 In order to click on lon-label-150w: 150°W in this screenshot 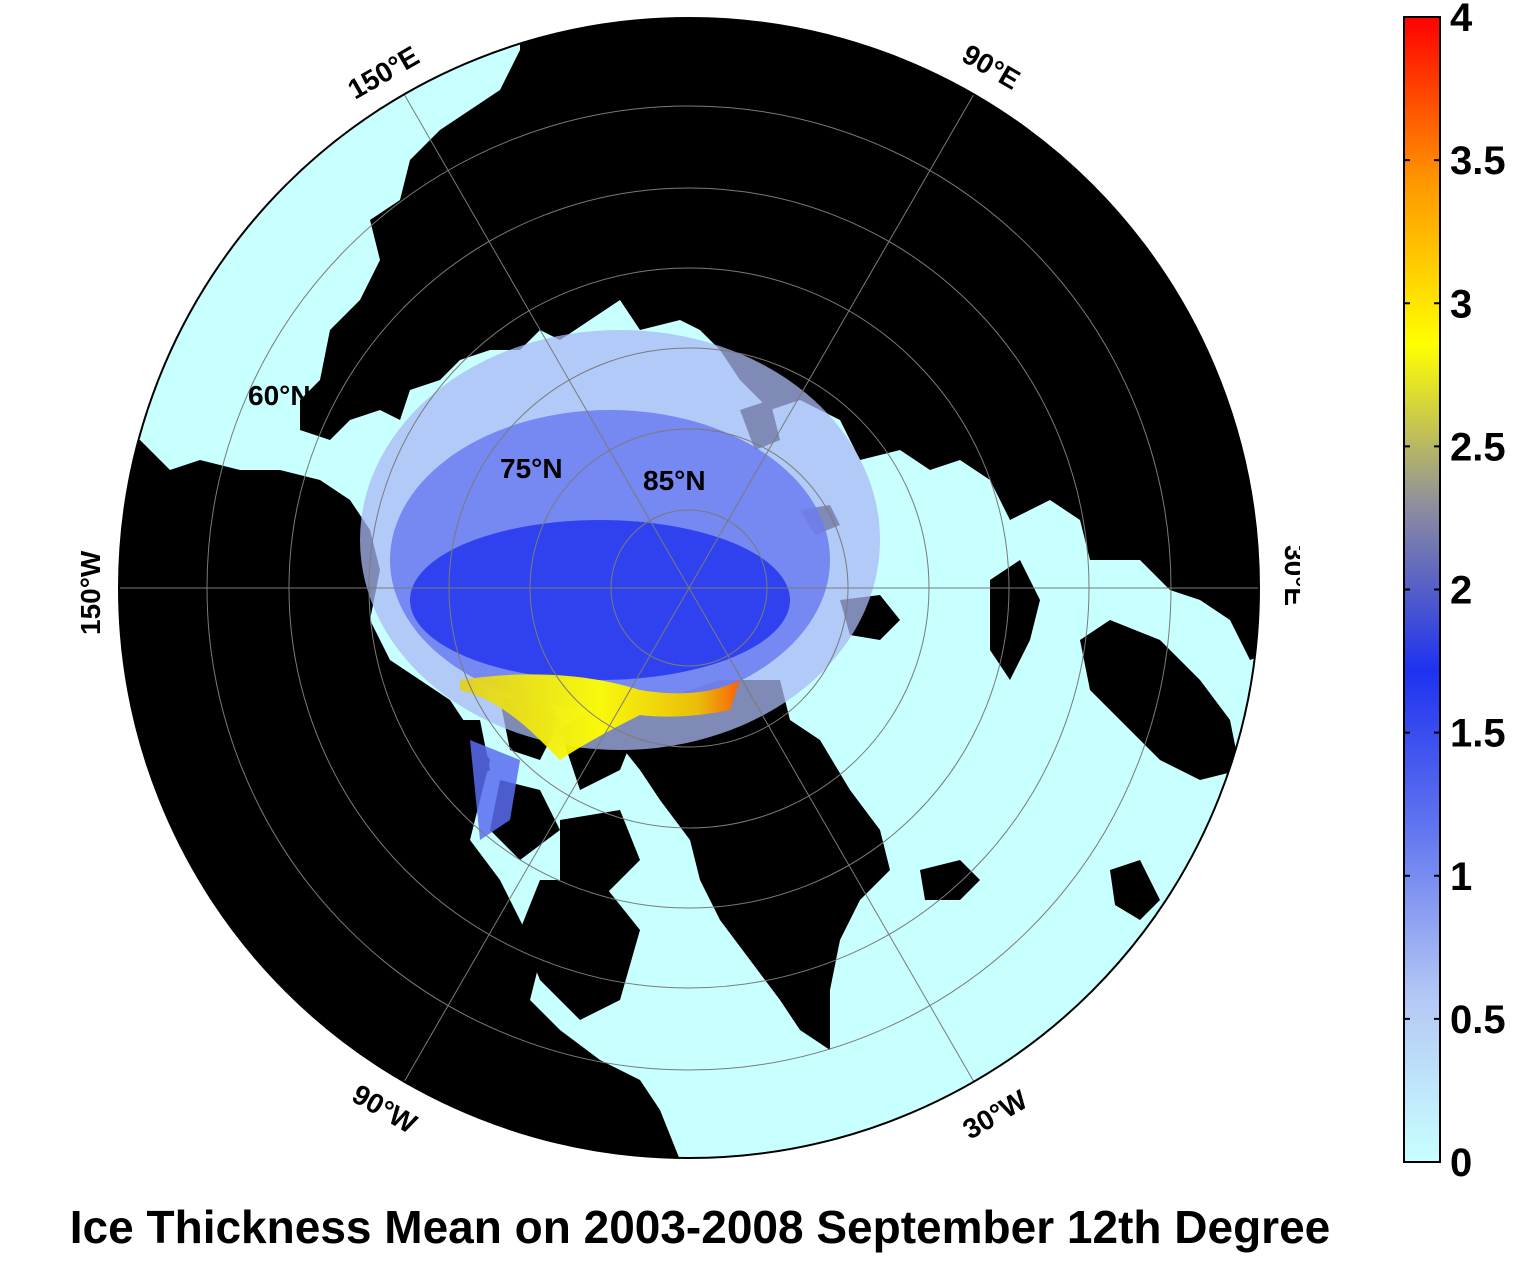, I will do `click(90, 592)`.